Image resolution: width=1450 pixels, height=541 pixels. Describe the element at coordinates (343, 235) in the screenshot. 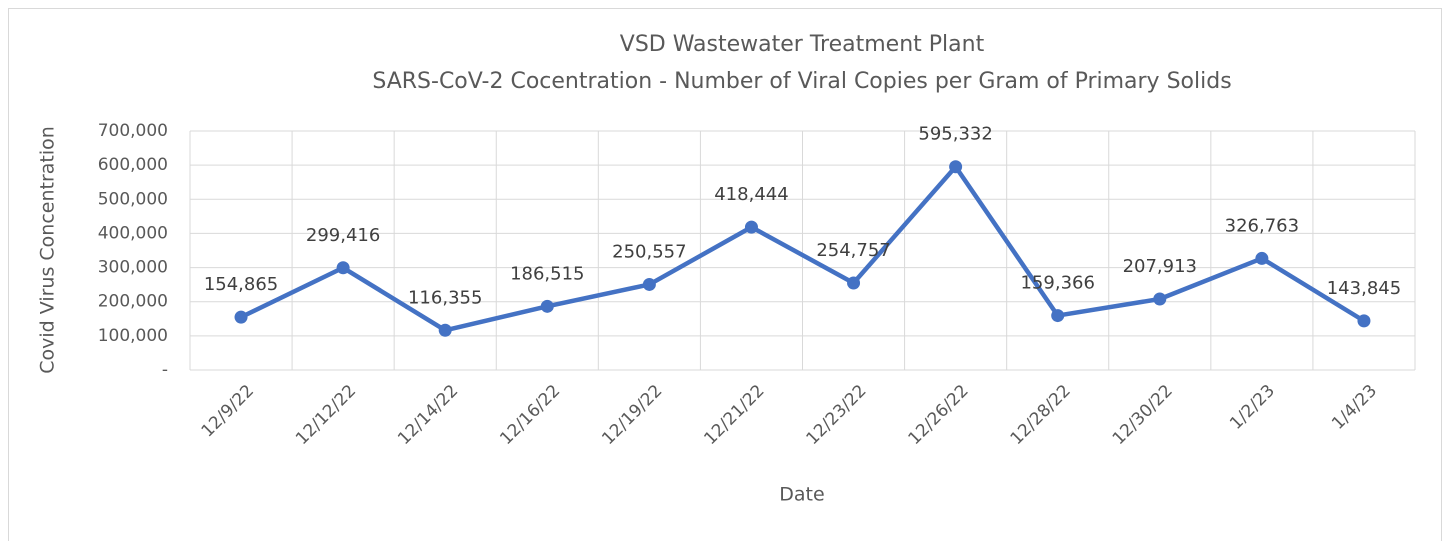

I see `data-label: 299,416` at that location.